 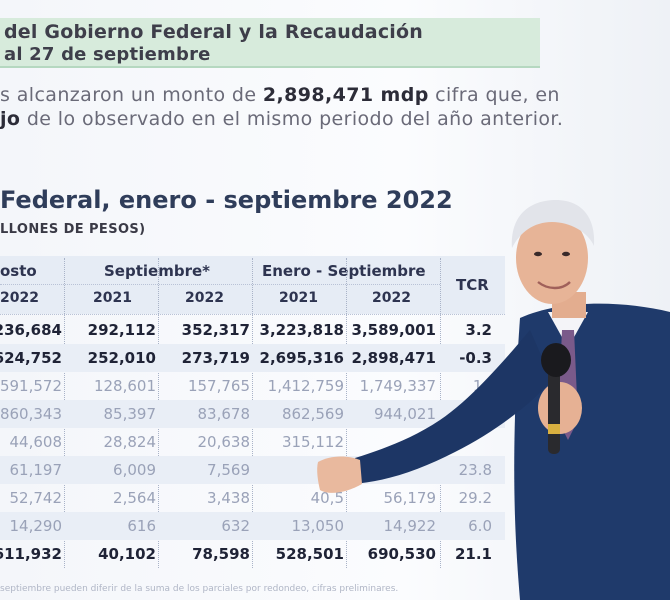 What do you see at coordinates (228, 470) in the screenshot?
I see `table-cell: 7,569` at bounding box center [228, 470].